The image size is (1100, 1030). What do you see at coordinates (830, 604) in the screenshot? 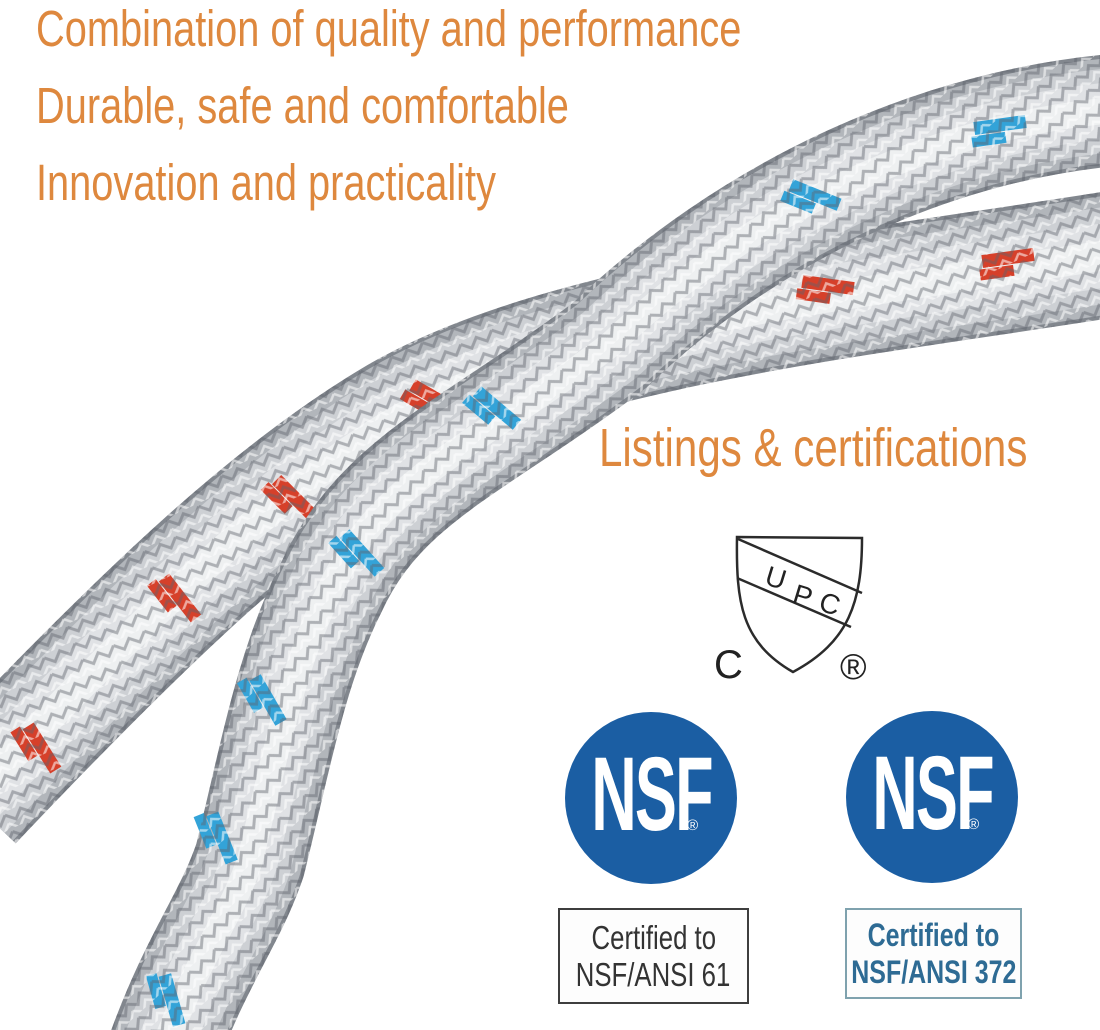
I see `upc-letter-c: C` at bounding box center [830, 604].